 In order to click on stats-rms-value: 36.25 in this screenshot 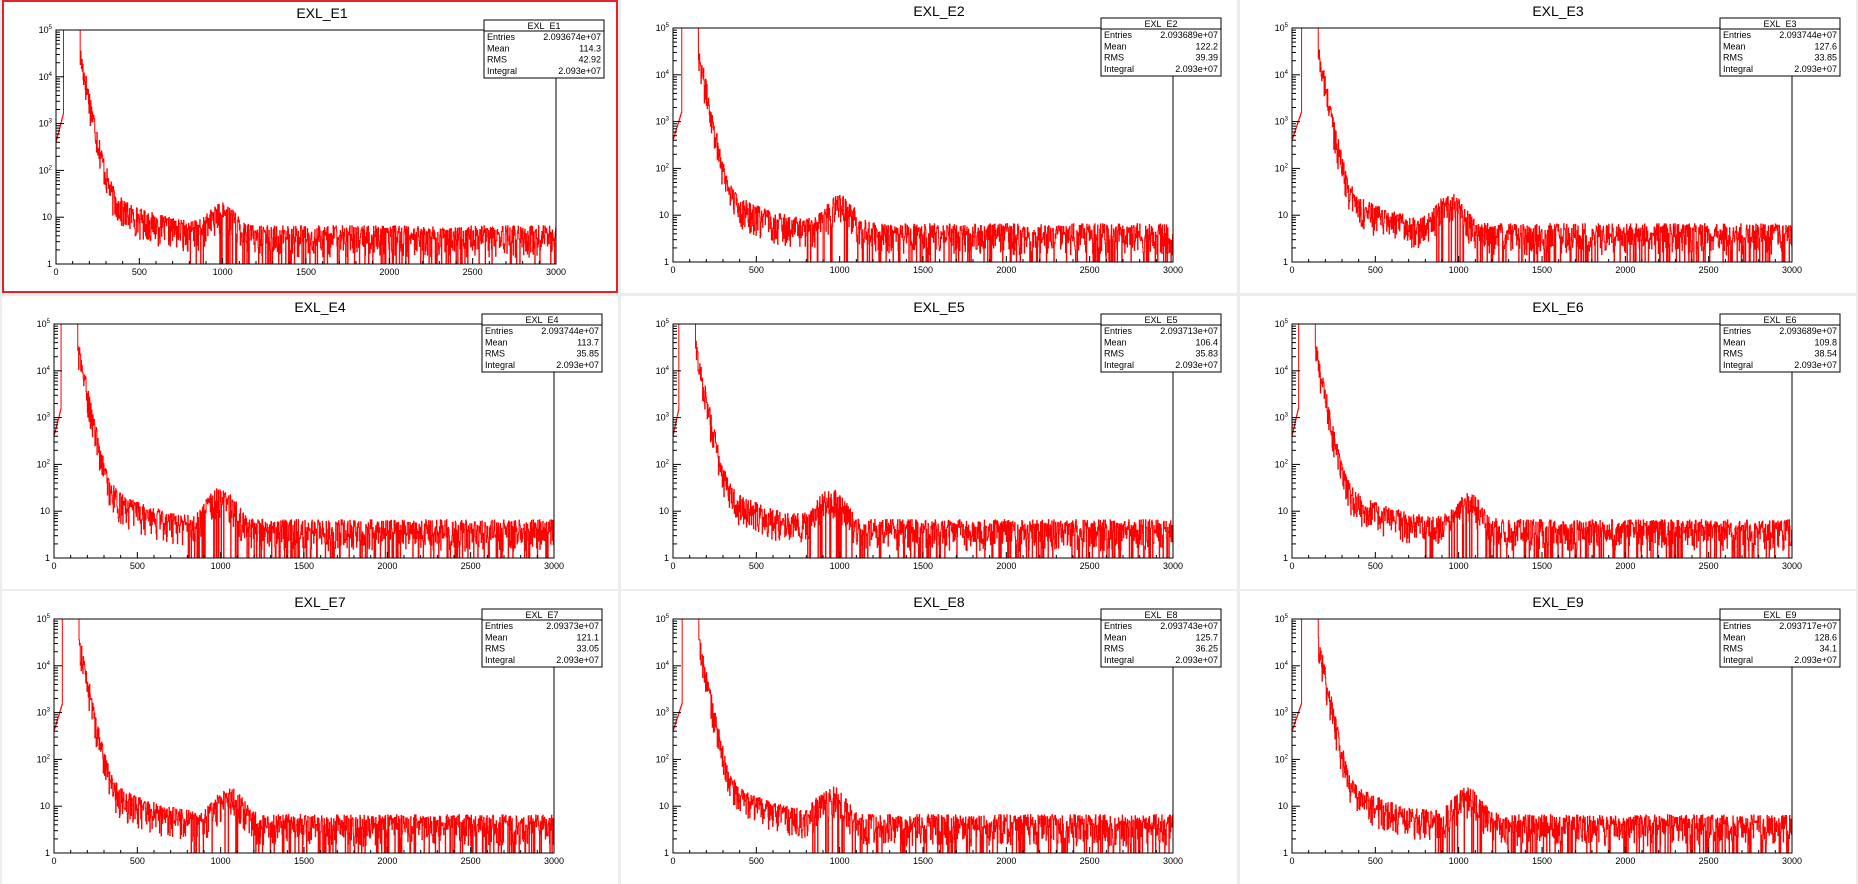, I will do `click(1206, 649)`.